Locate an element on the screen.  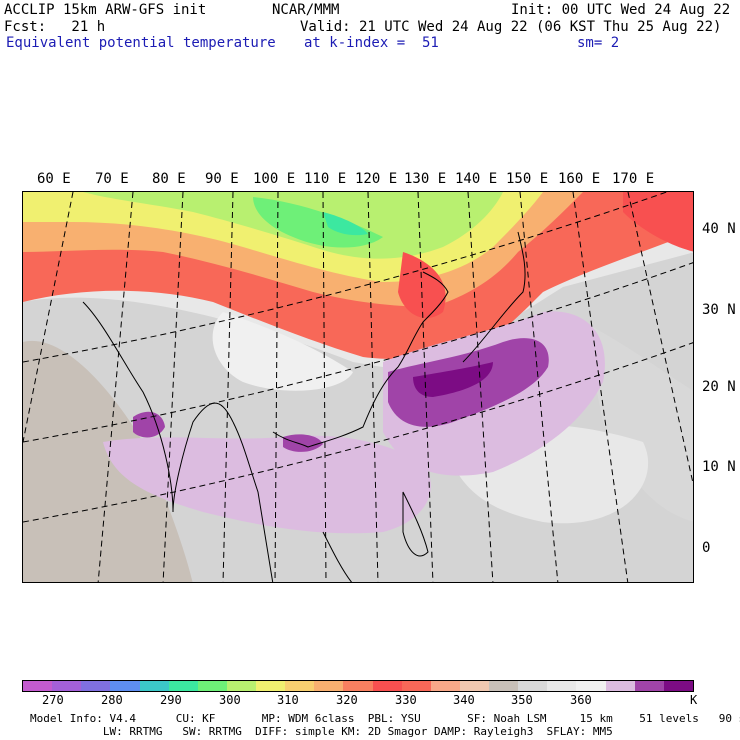
init-time: Init: 00 UTC Wed 24 Aug 22 is located at coordinates (621, 10).